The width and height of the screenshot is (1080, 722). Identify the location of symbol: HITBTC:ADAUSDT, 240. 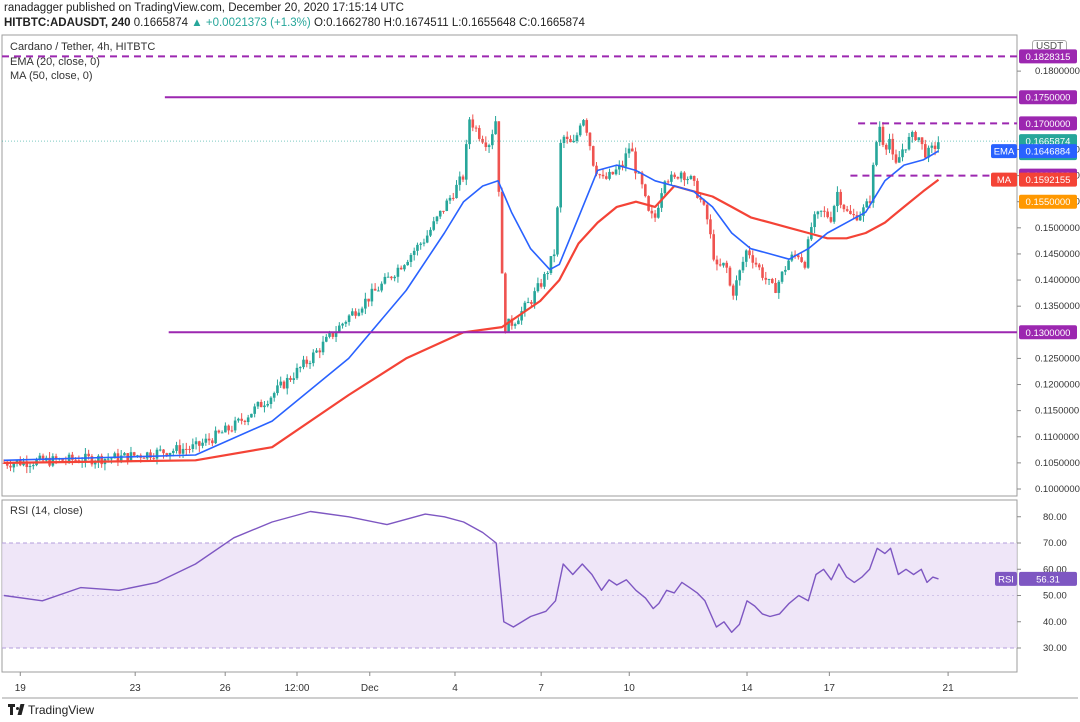
(67, 23).